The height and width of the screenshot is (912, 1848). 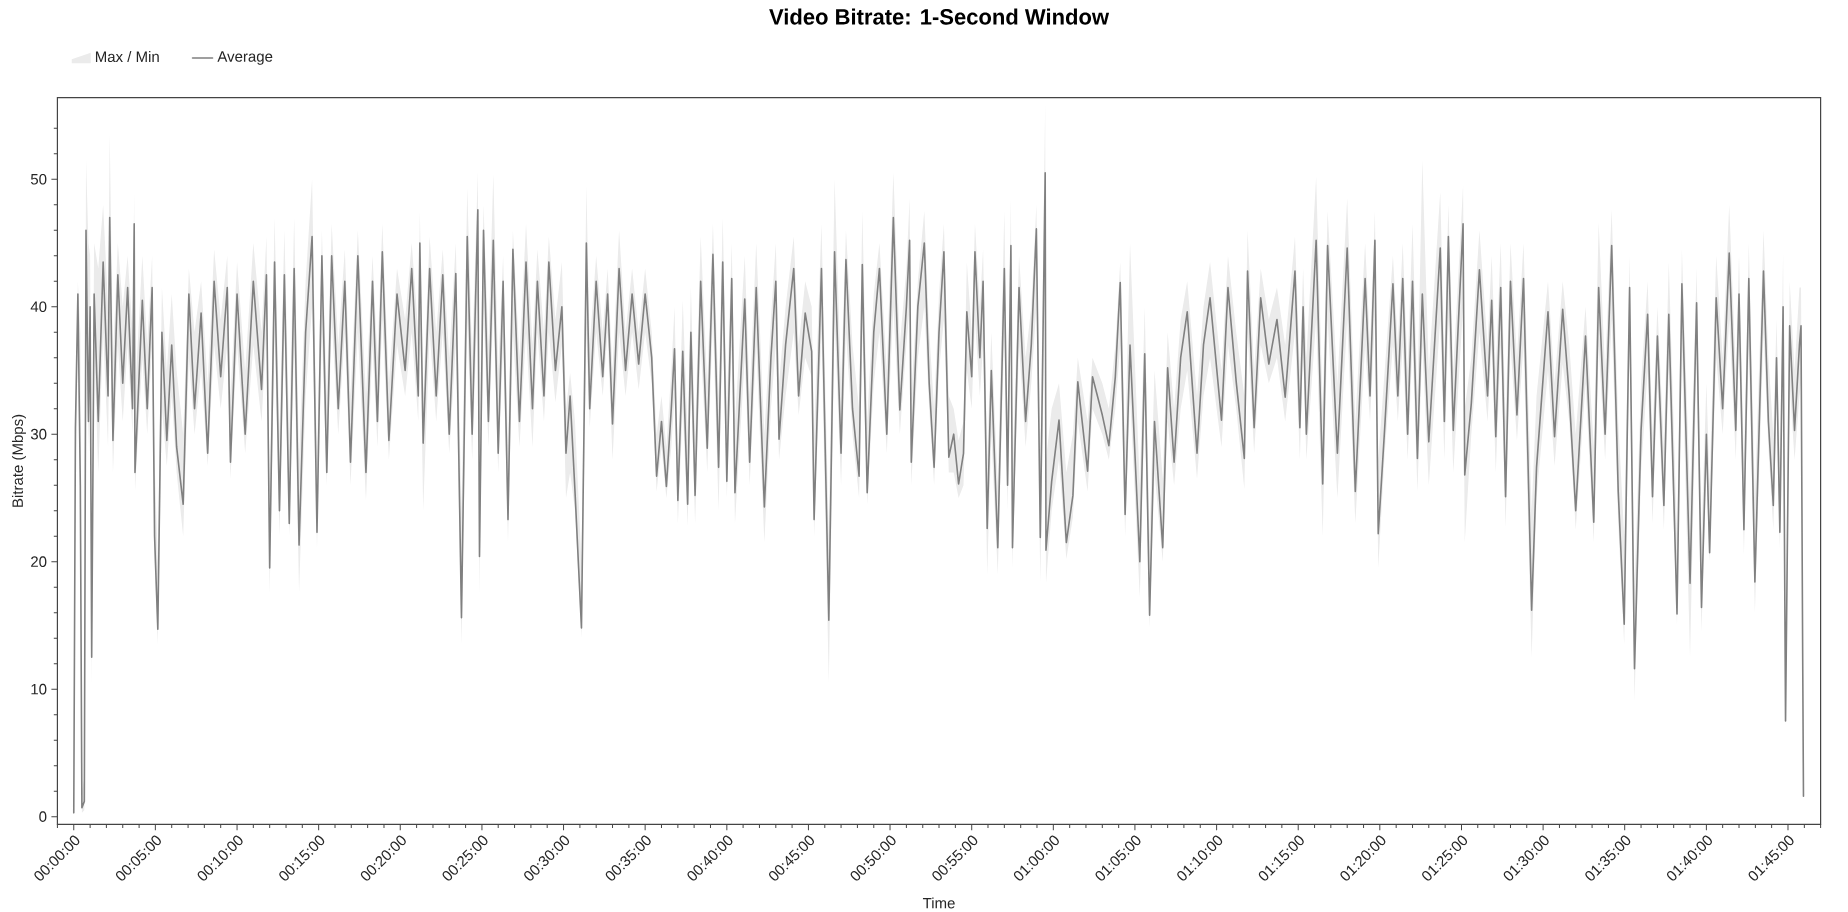 What do you see at coordinates (245, 58) in the screenshot?
I see `legend-label: Average` at bounding box center [245, 58].